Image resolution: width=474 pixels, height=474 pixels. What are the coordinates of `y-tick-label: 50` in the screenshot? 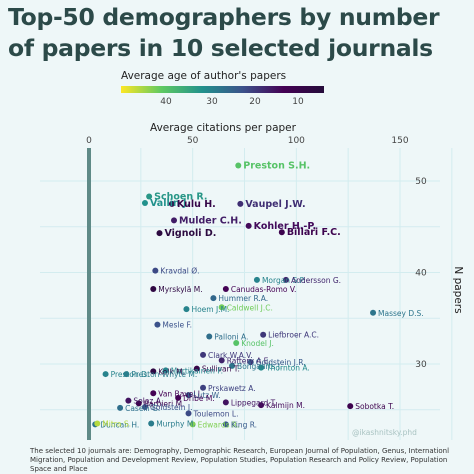 It's located at (421, 182).